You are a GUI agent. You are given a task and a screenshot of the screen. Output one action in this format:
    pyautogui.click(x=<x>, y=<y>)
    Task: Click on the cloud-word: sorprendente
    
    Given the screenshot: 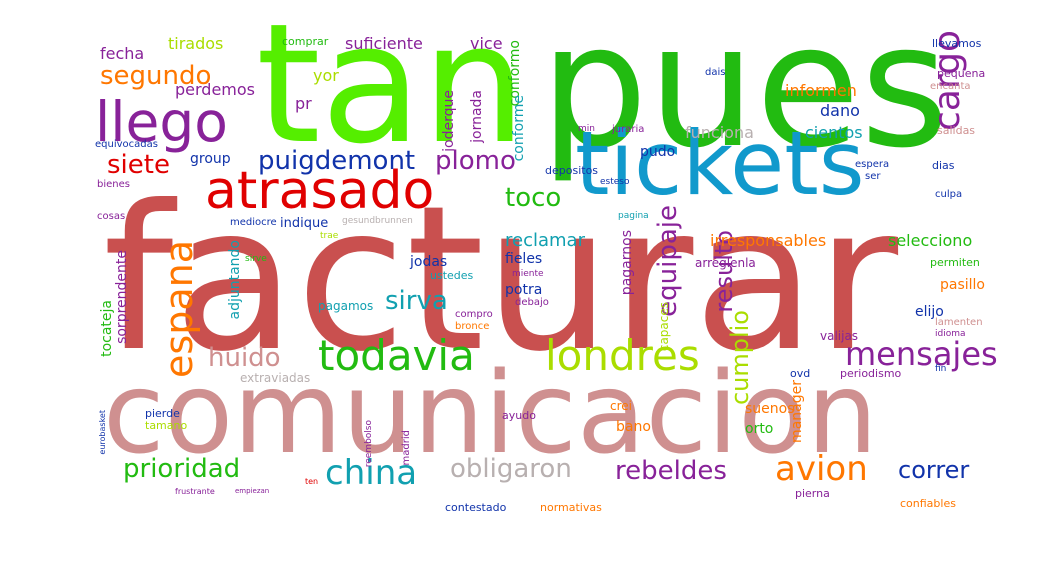 What is the action you would take?
    pyautogui.click(x=122, y=297)
    